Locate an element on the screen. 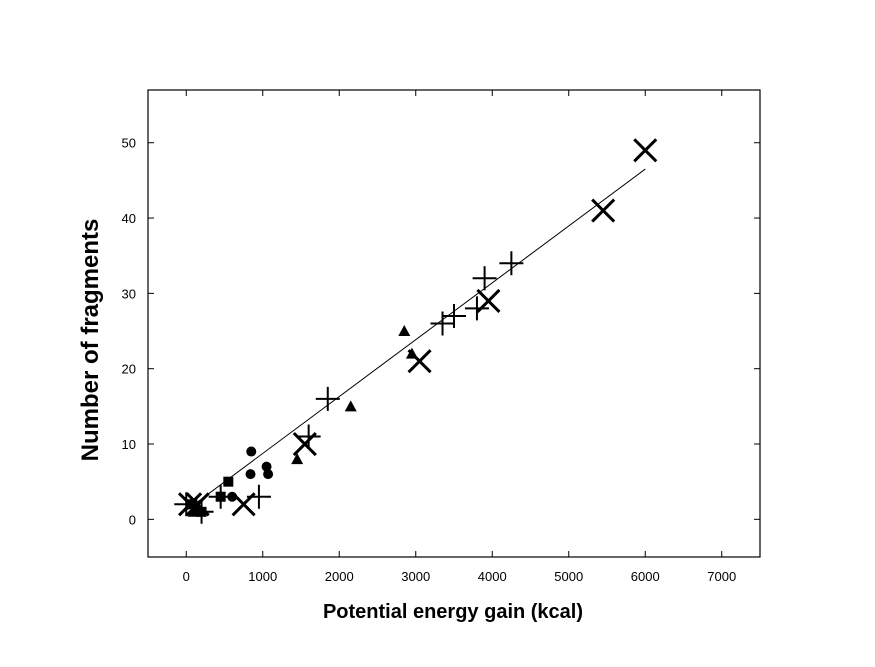  y-tick-label: 10 is located at coordinates (129, 444).